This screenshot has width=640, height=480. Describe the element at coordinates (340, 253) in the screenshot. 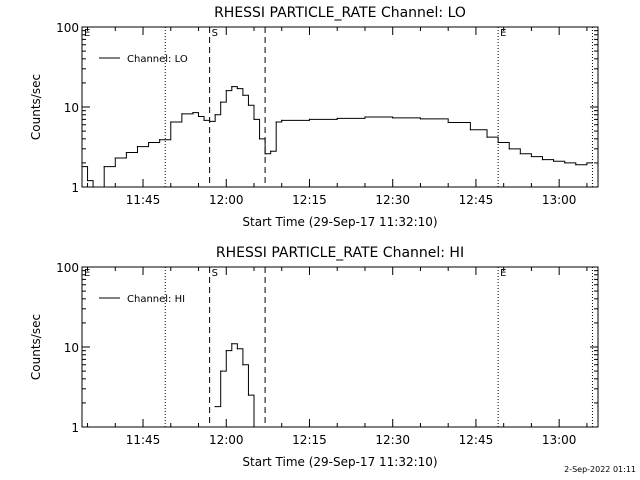

I see `chart-title: RHESSI PARTICLE_RATE Channel: HI` at that location.